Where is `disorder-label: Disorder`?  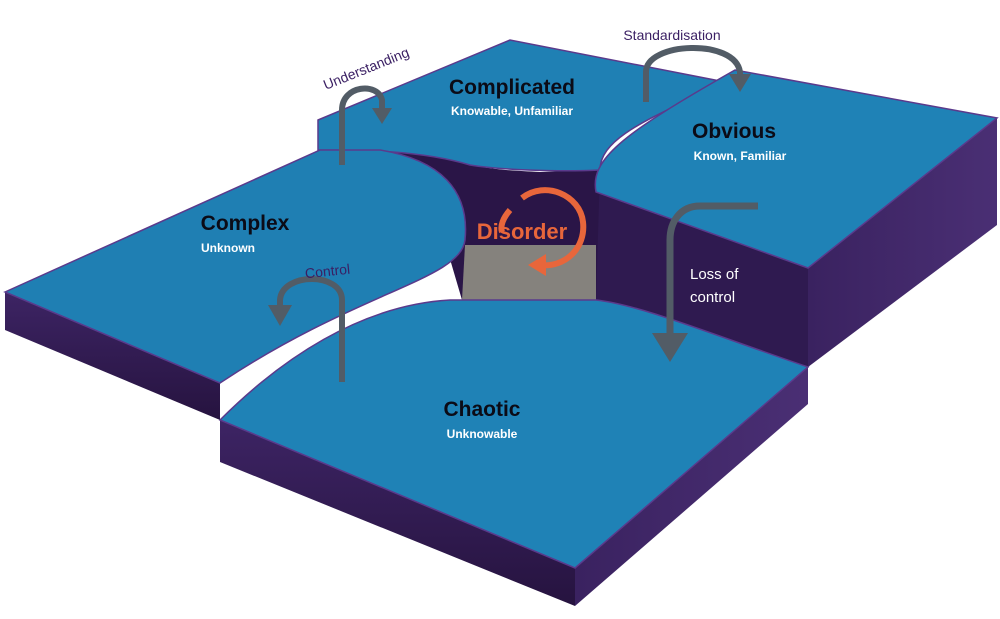
disorder-label: Disorder is located at coordinates (522, 231).